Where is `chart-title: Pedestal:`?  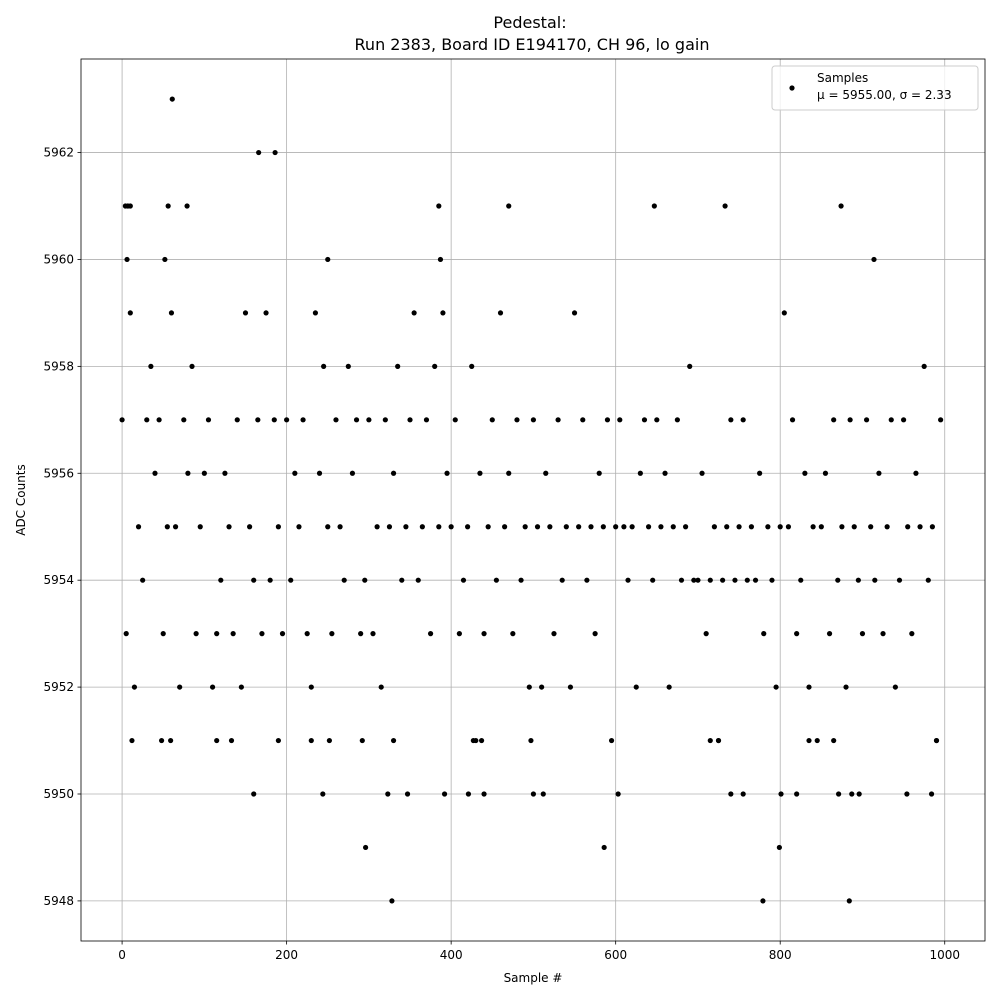
chart-title: Pedestal: is located at coordinates (529, 22).